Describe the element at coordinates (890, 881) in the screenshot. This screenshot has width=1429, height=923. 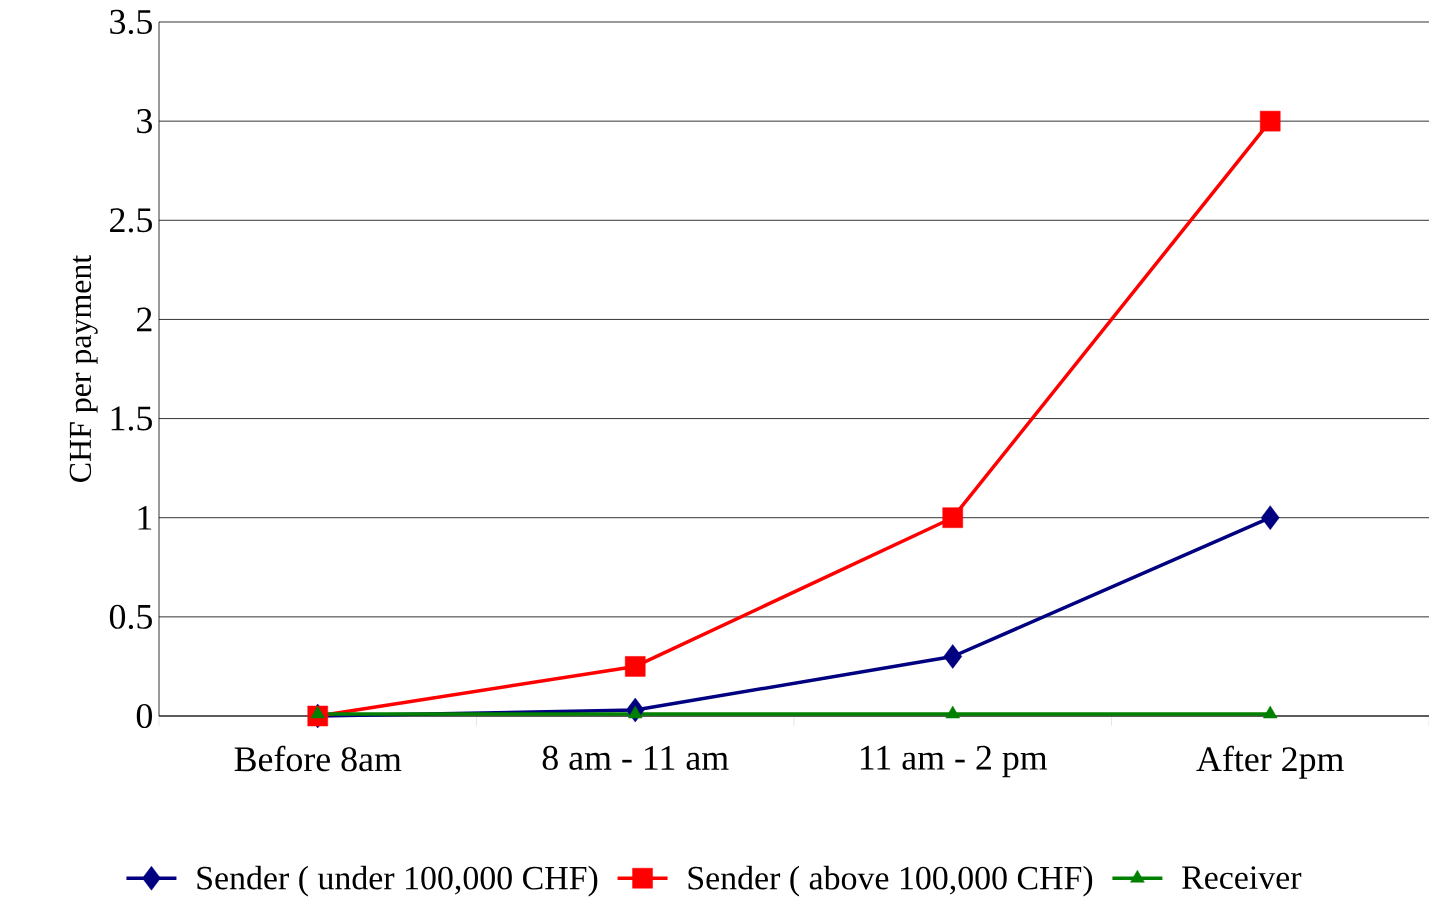
I see `legend-label: Sender ( above 100,000 CHF)` at that location.